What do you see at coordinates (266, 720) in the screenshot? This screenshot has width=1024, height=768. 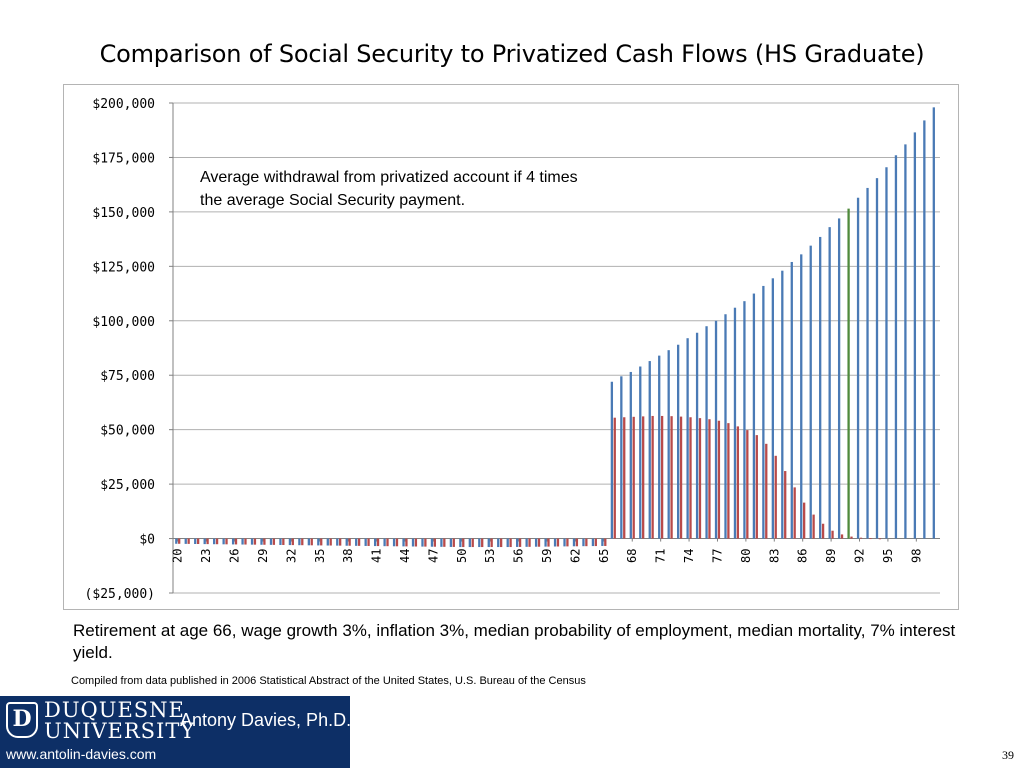 I see `author-name: Antony Davies, Ph.D.` at bounding box center [266, 720].